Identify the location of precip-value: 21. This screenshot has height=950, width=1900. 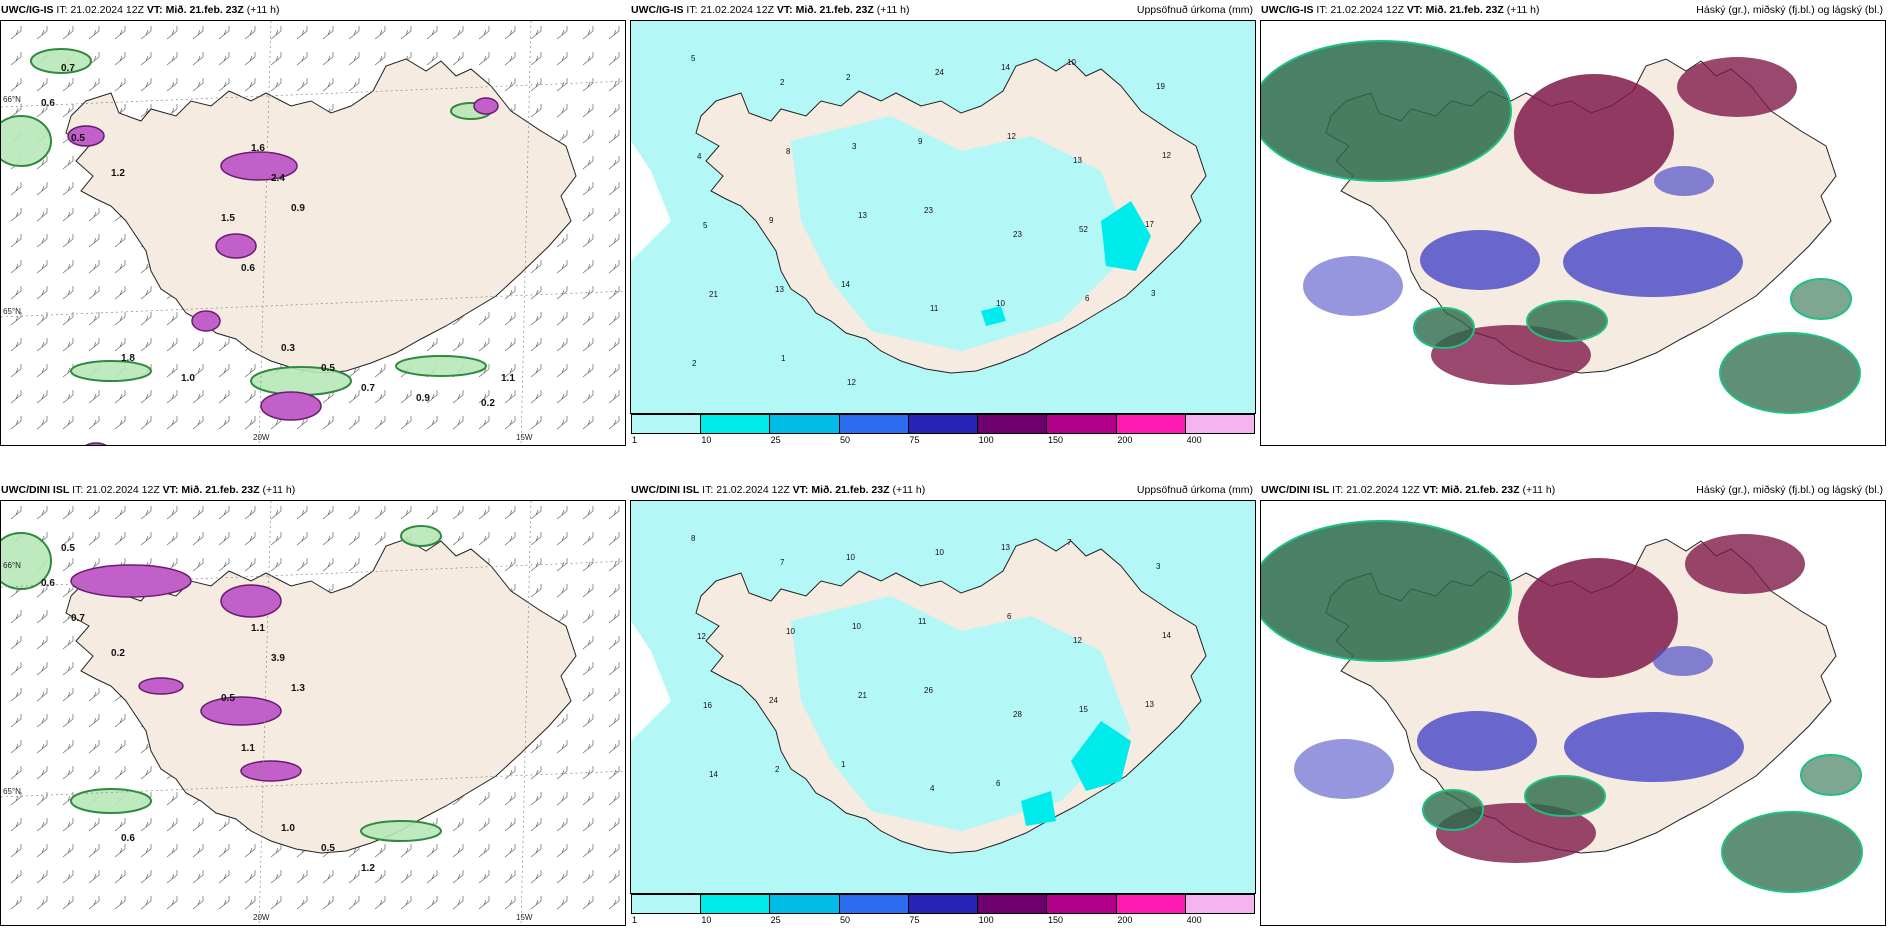
(862, 695).